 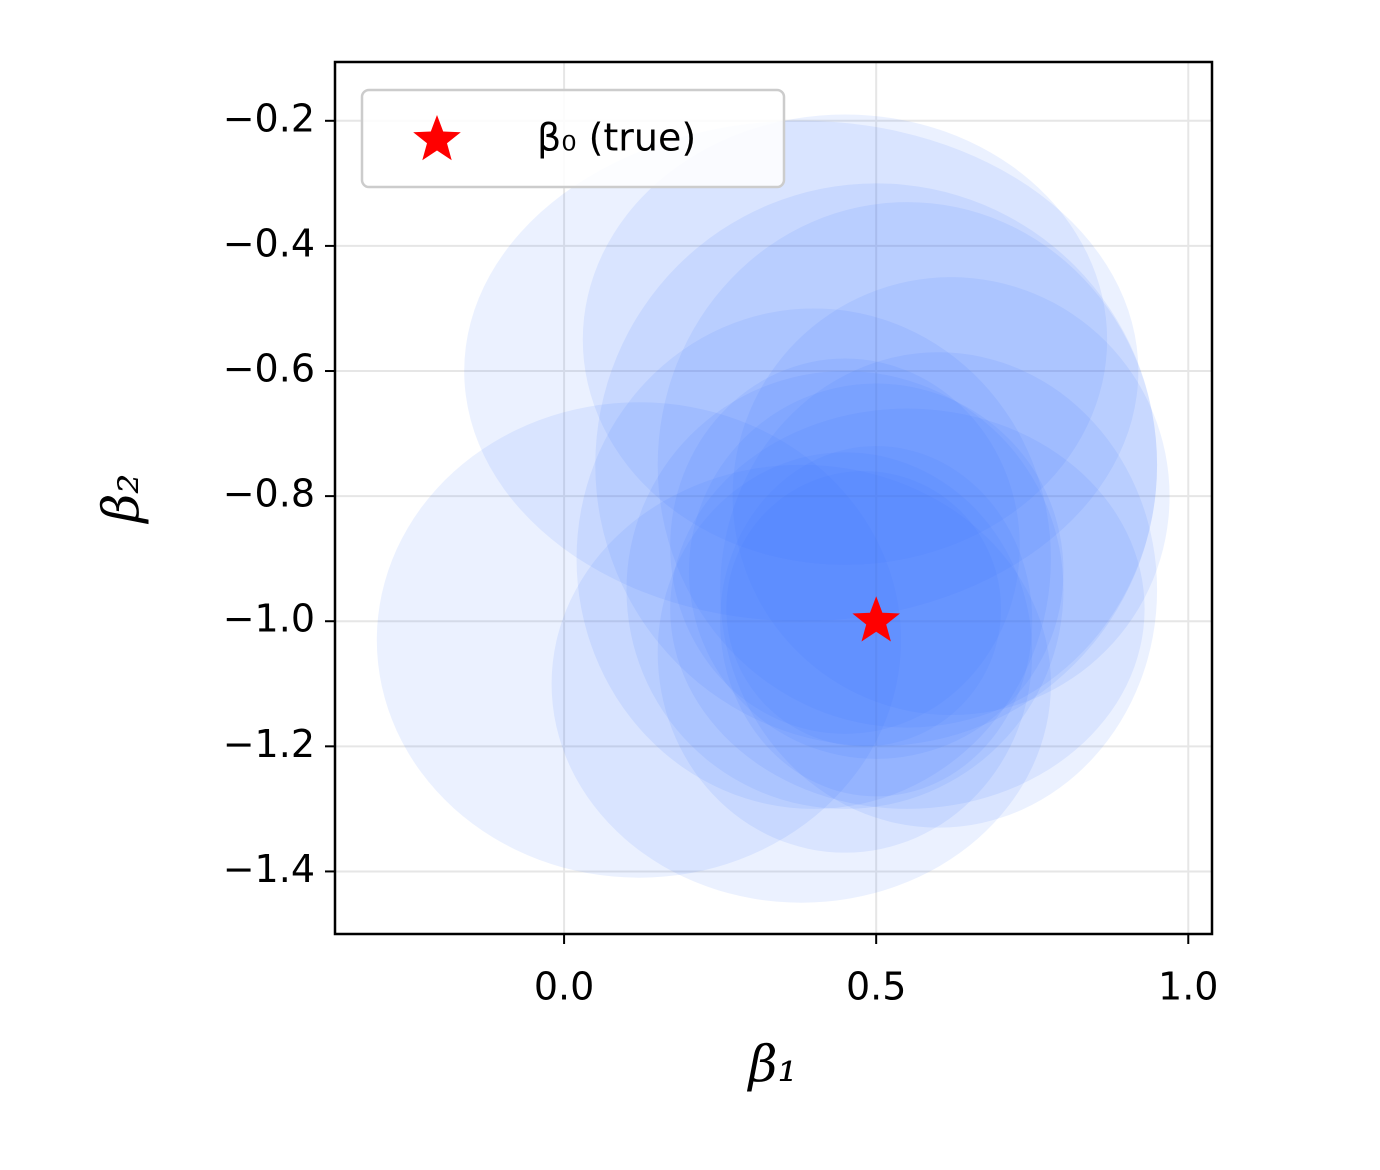 What do you see at coordinates (269, 118) in the screenshot?
I see `y-tick-label: −0.2` at bounding box center [269, 118].